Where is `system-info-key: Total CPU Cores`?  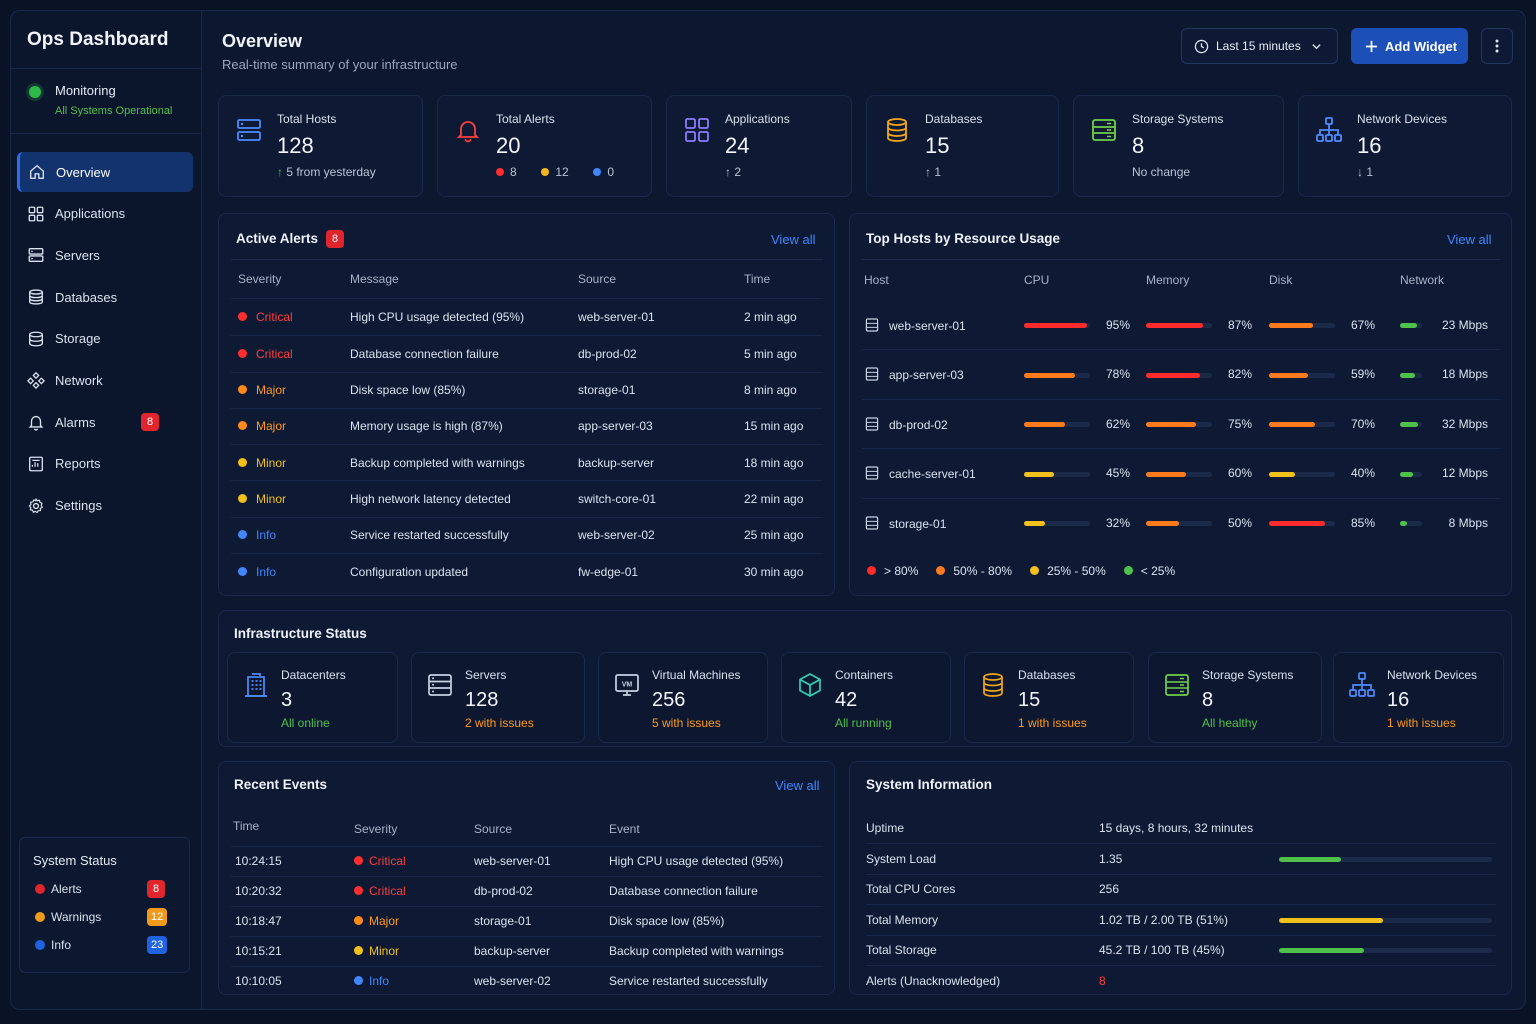
system-info-key: Total CPU Cores is located at coordinates (911, 889).